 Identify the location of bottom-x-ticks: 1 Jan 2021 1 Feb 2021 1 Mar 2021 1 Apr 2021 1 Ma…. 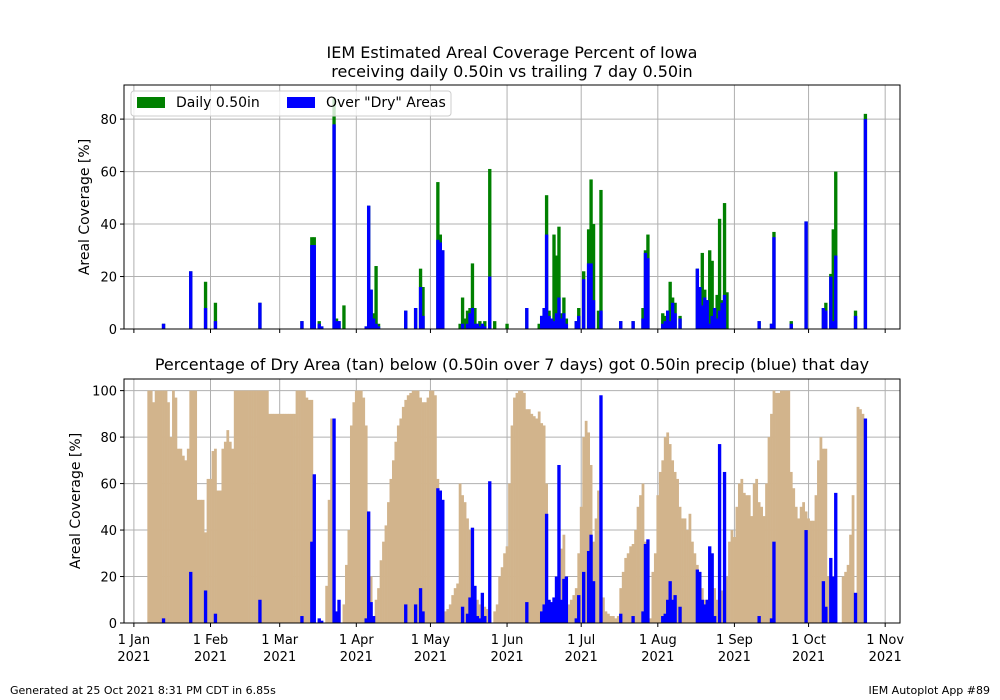
(510, 644).